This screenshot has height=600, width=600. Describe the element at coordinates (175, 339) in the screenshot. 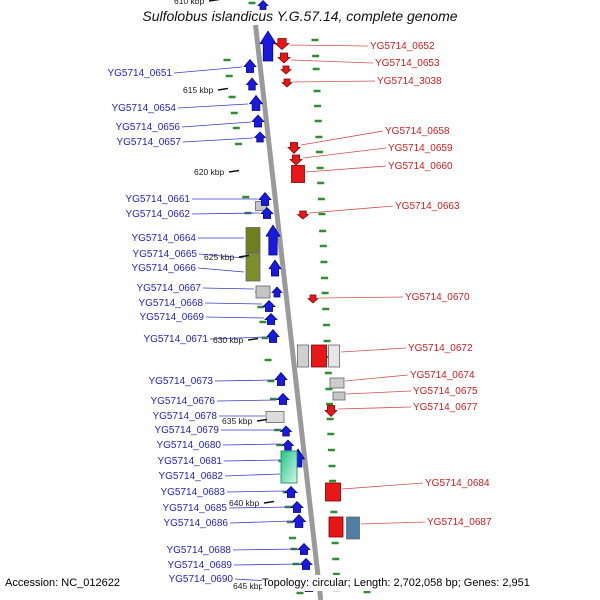

I see `gene-label: YG5714_0671` at that location.